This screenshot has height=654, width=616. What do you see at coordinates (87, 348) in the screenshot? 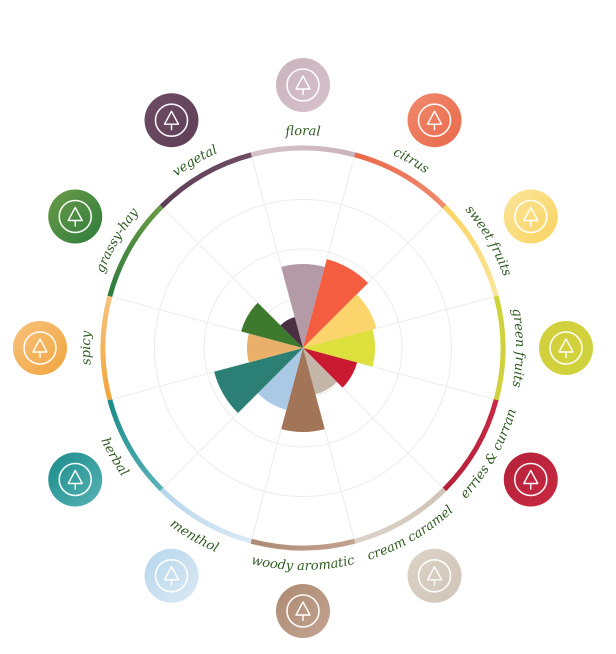
I see `label-spicy: spicy` at bounding box center [87, 348].